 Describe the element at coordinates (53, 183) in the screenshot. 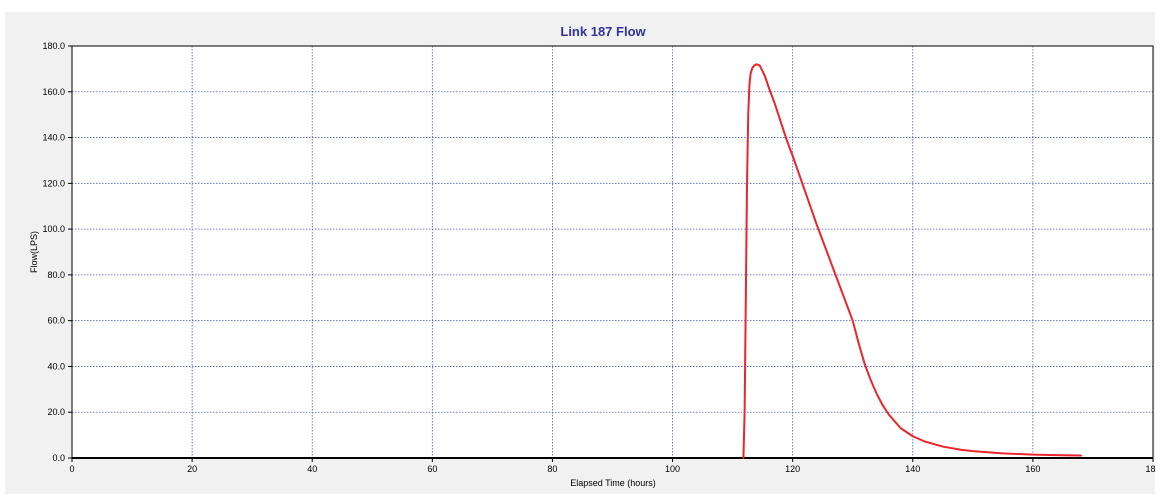

I see `y-tick-label: 120.0` at that location.